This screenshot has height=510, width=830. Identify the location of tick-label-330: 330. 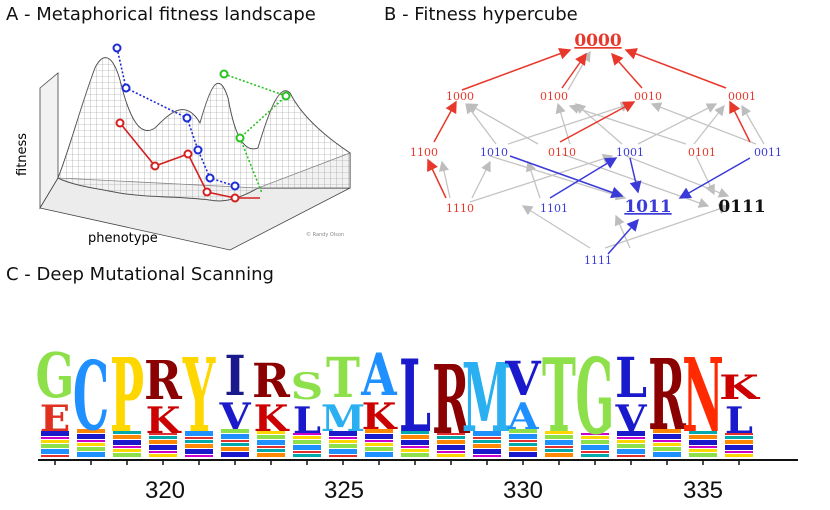
(523, 490).